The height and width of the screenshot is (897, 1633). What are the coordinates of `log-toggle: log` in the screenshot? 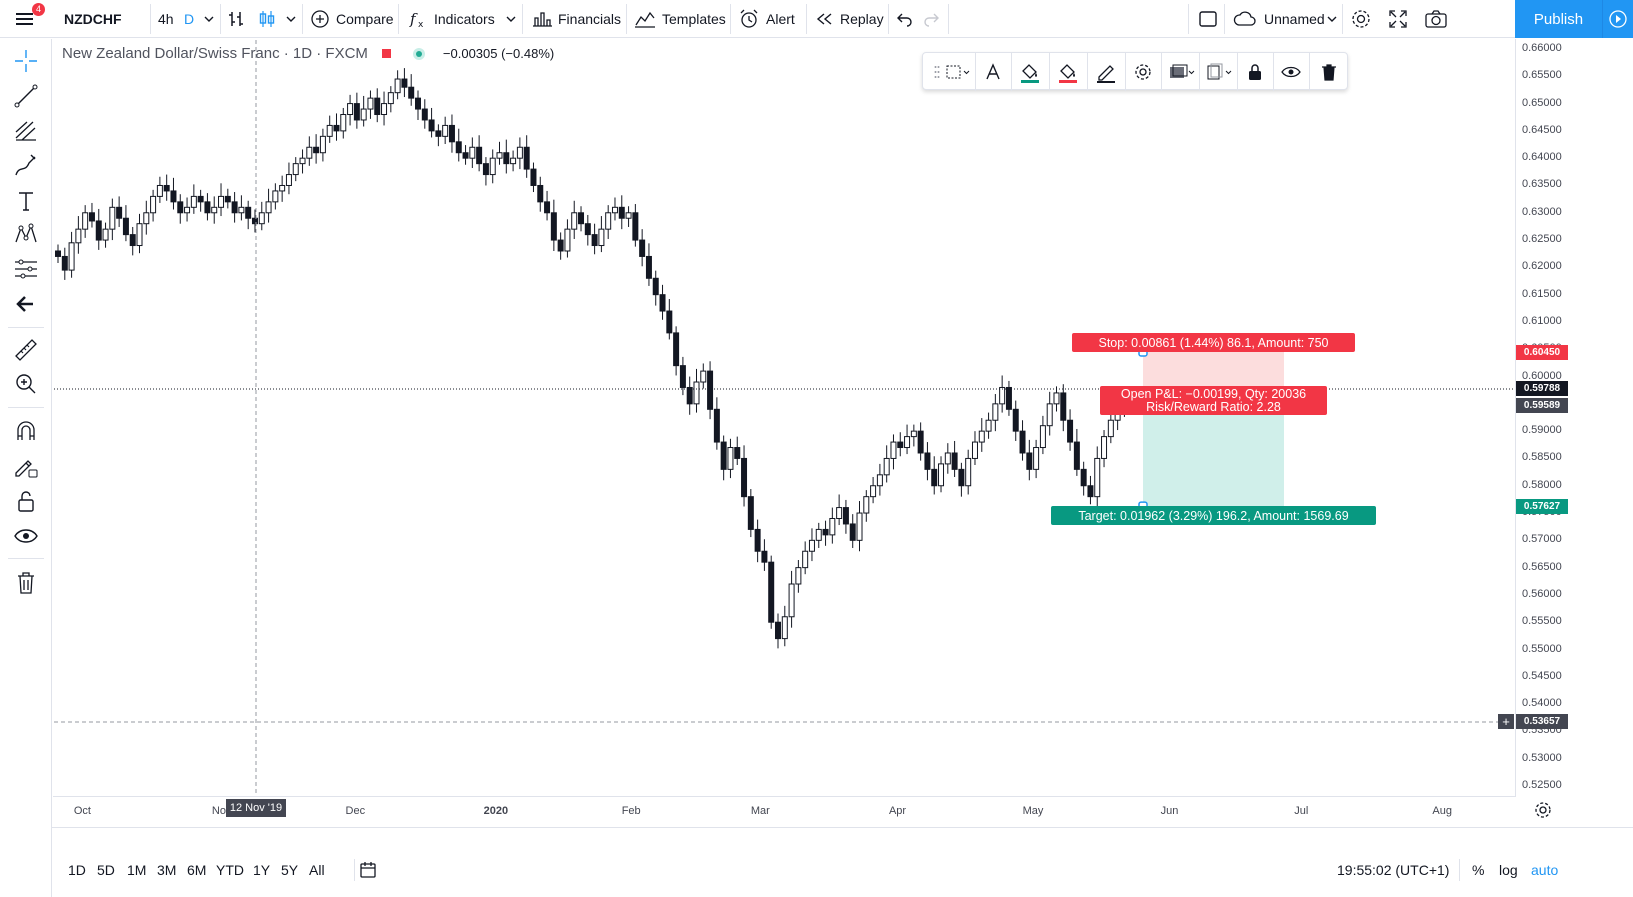 It's located at (1508, 870).